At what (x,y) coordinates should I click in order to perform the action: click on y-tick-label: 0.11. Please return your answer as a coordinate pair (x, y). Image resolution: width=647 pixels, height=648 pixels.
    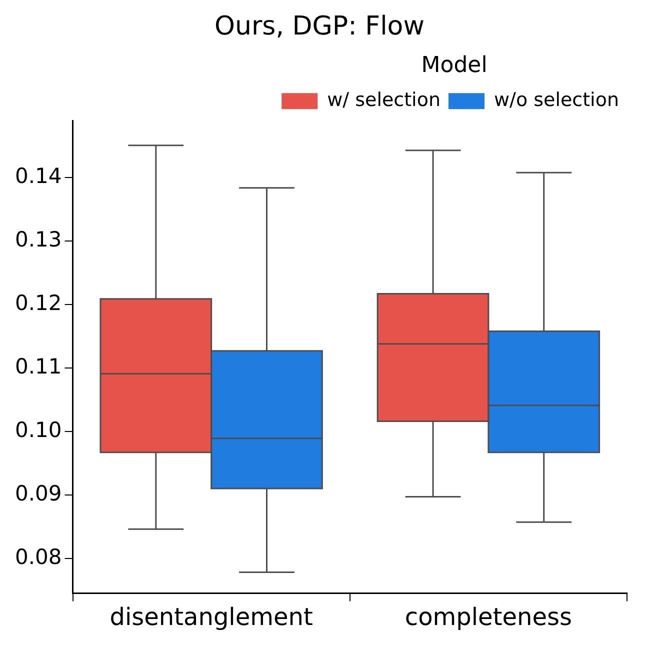
    Looking at the image, I should click on (38, 366).